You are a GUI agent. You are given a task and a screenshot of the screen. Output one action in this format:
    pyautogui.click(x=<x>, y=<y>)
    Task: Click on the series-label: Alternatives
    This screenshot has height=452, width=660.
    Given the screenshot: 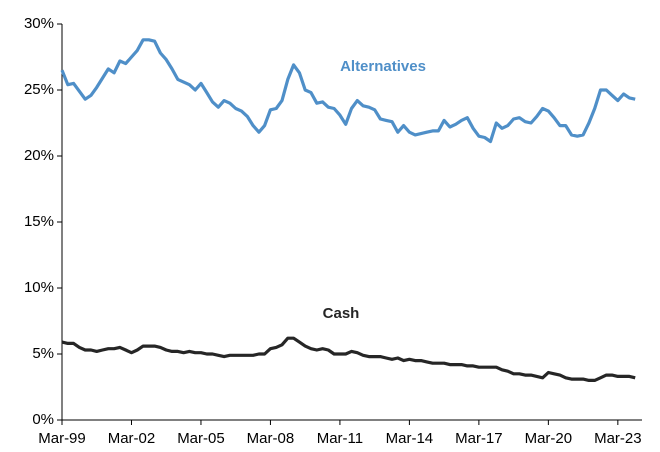 What is the action you would take?
    pyautogui.click(x=383, y=66)
    